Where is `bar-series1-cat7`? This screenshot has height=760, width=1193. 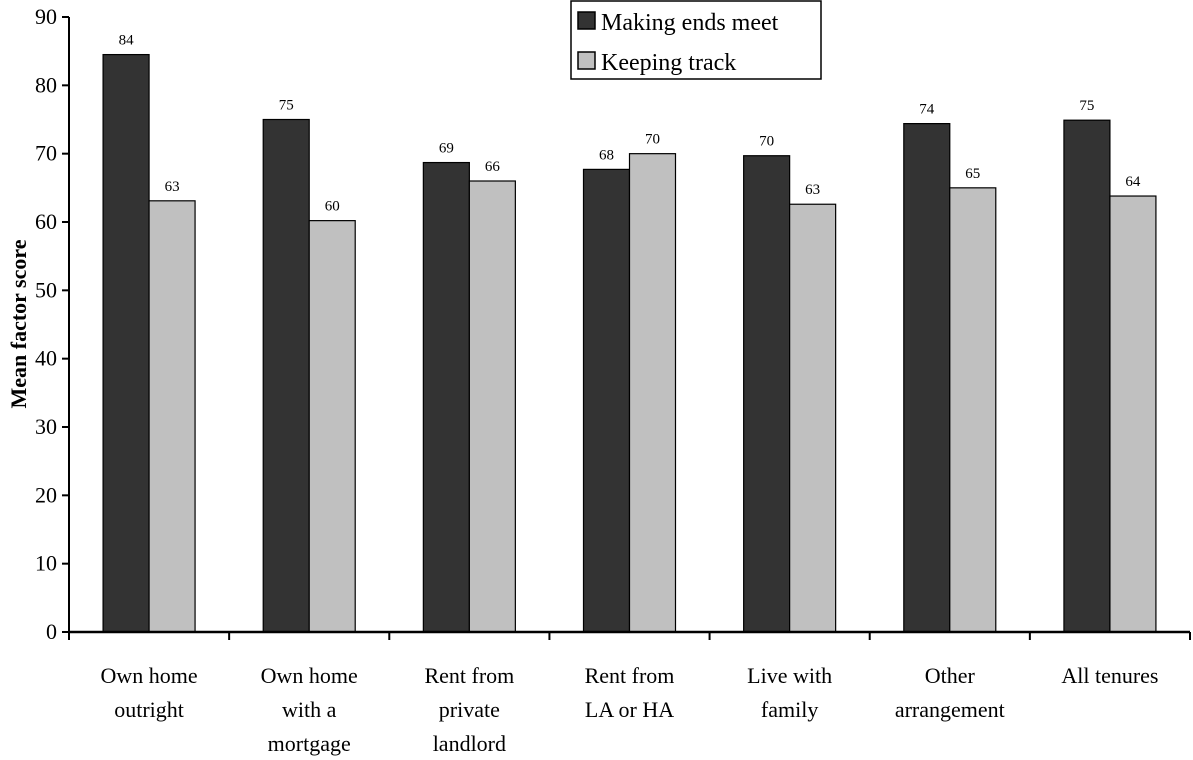 bar-series1-cat7 is located at coordinates (1087, 376).